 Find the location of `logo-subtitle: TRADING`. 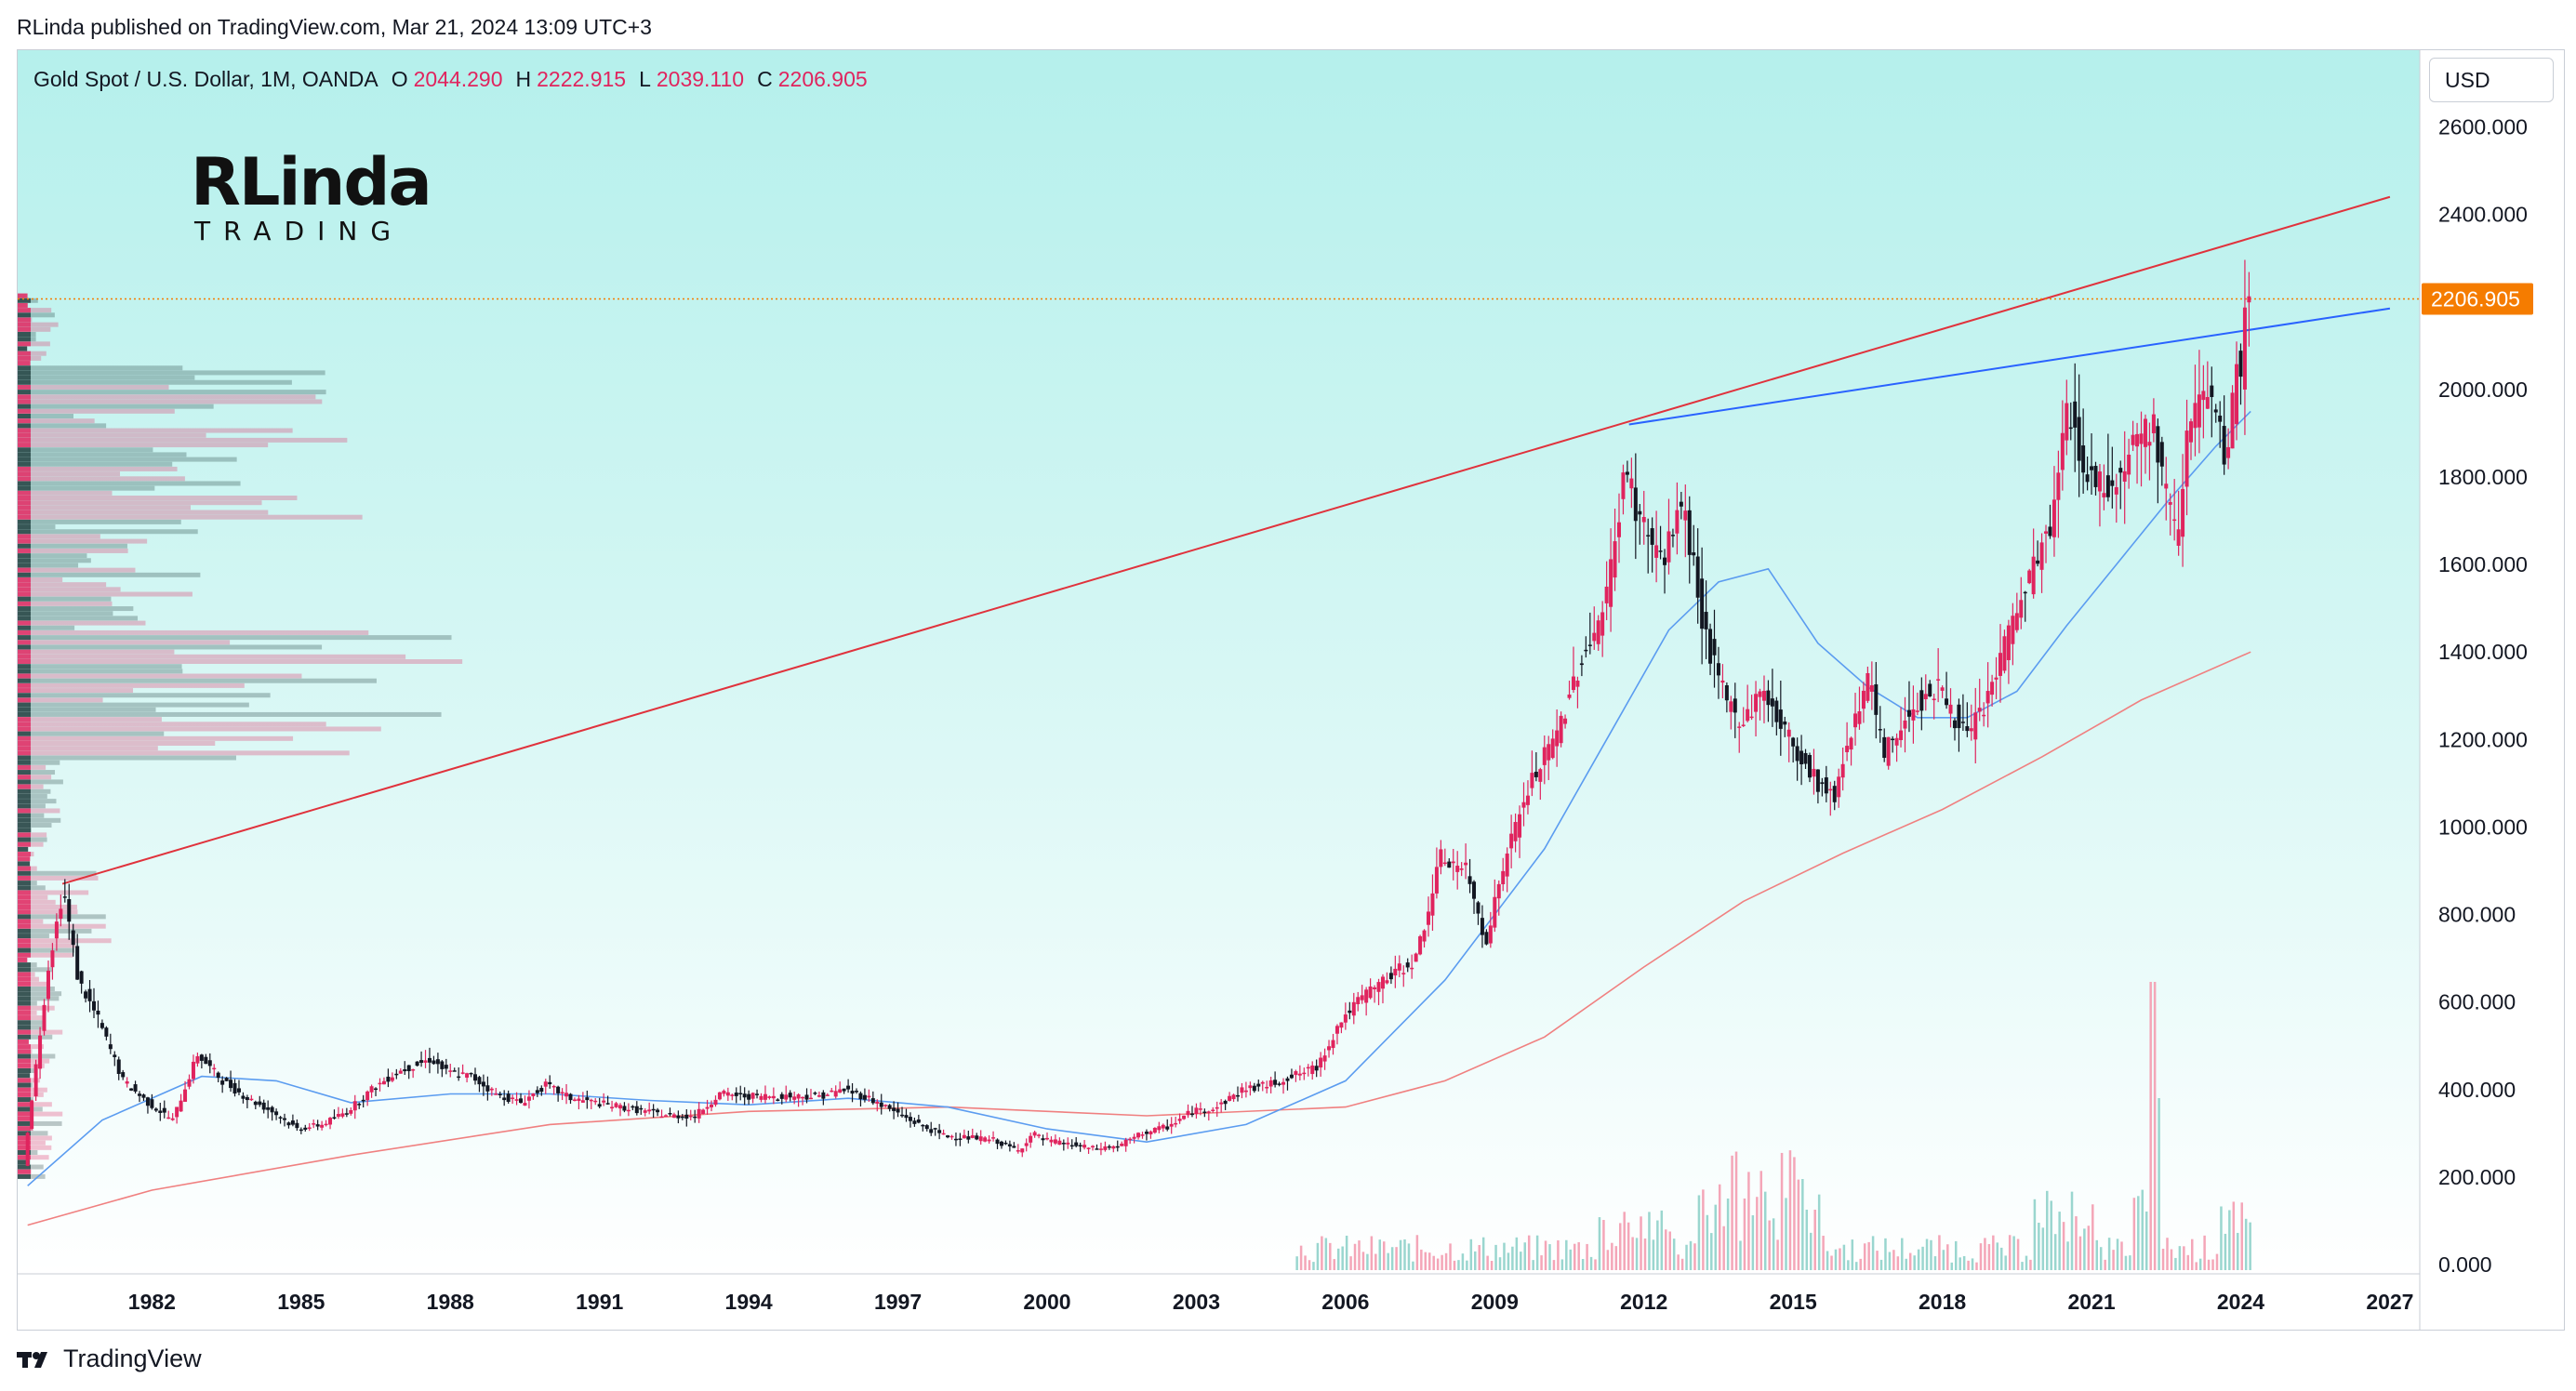

logo-subtitle: TRADING is located at coordinates (299, 231).